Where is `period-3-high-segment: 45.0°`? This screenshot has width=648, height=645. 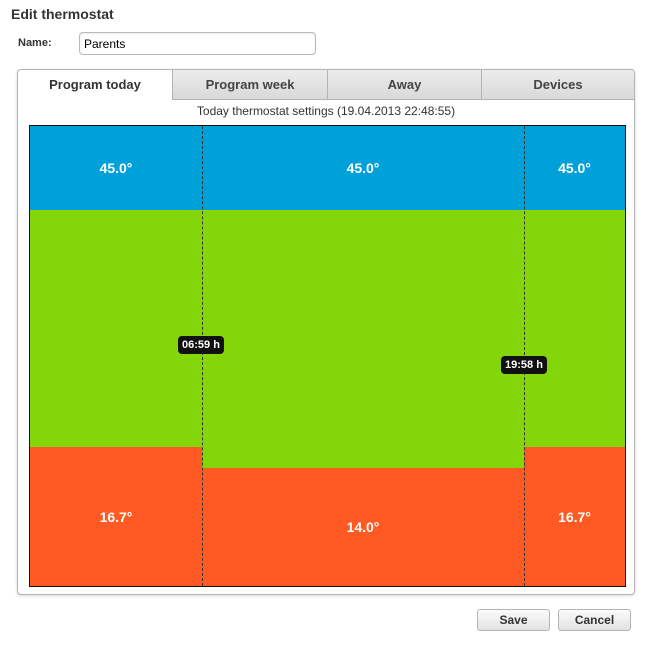
period-3-high-segment: 45.0° is located at coordinates (574, 168).